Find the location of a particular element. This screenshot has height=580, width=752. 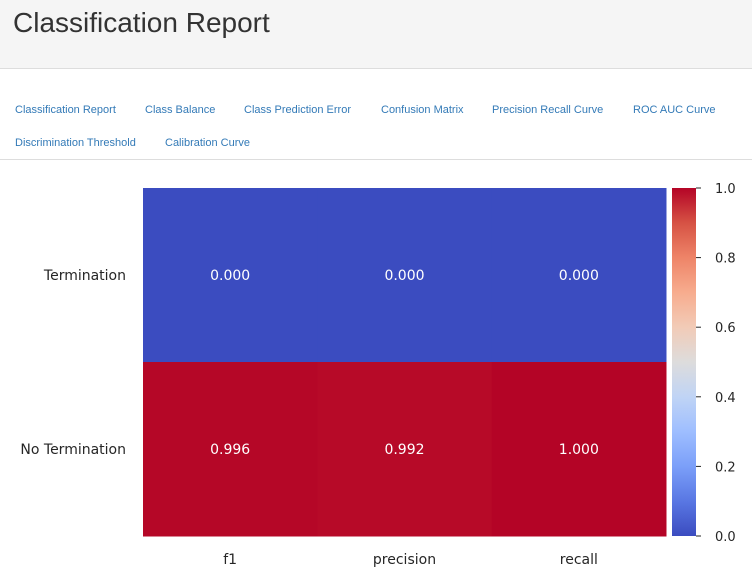

heatmap-row-labels: Termination No Termination is located at coordinates (73, 363).